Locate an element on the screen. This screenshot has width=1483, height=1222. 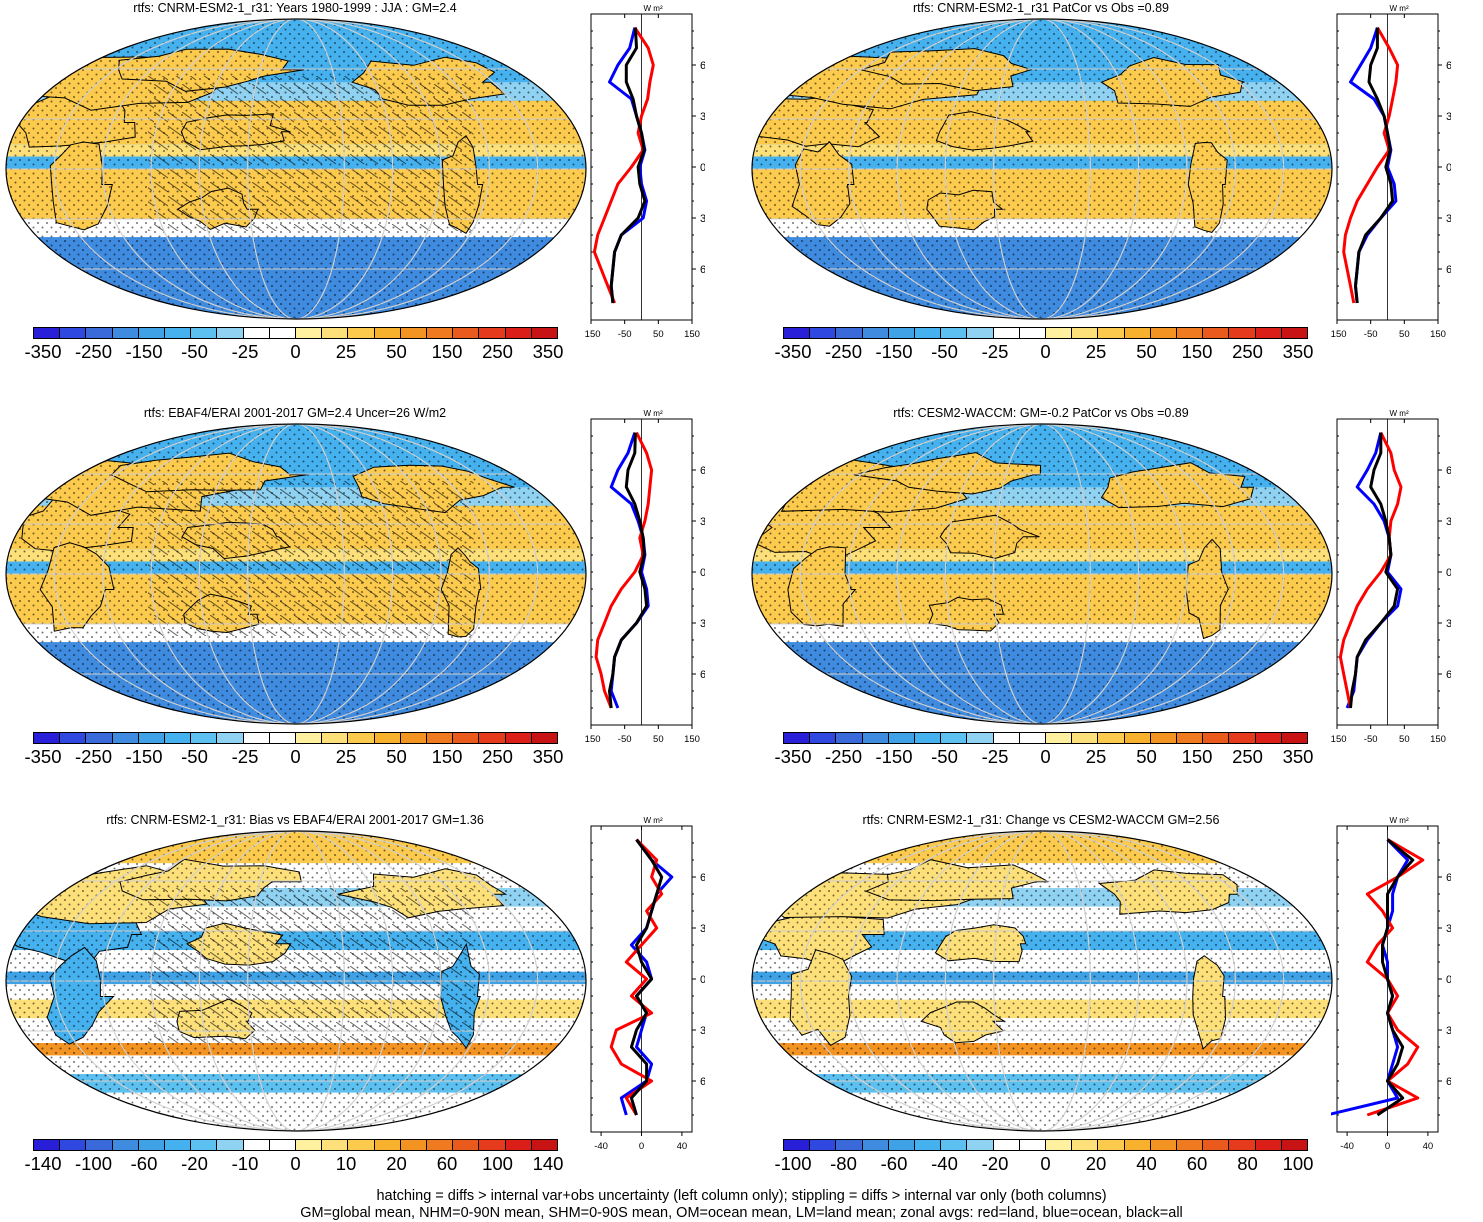
colorbar: -140 -100 -60 -20 -10 0 10 20 60 100 140 is located at coordinates (293, 1164).